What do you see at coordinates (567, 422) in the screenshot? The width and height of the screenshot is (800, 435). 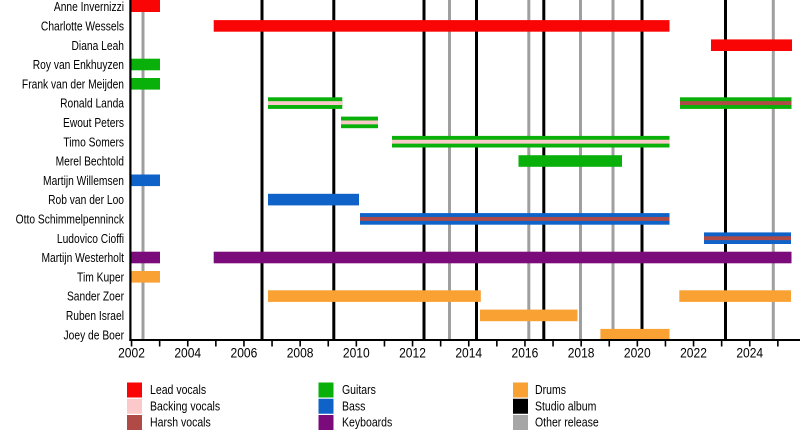 I see `svg-text: Other release` at bounding box center [567, 422].